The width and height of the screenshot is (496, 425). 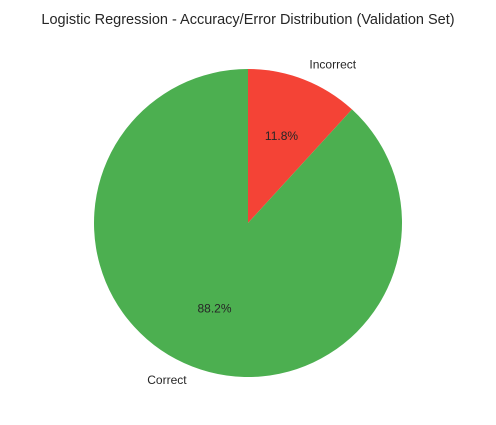 I want to click on slice-label-correct: Correct, so click(x=167, y=380).